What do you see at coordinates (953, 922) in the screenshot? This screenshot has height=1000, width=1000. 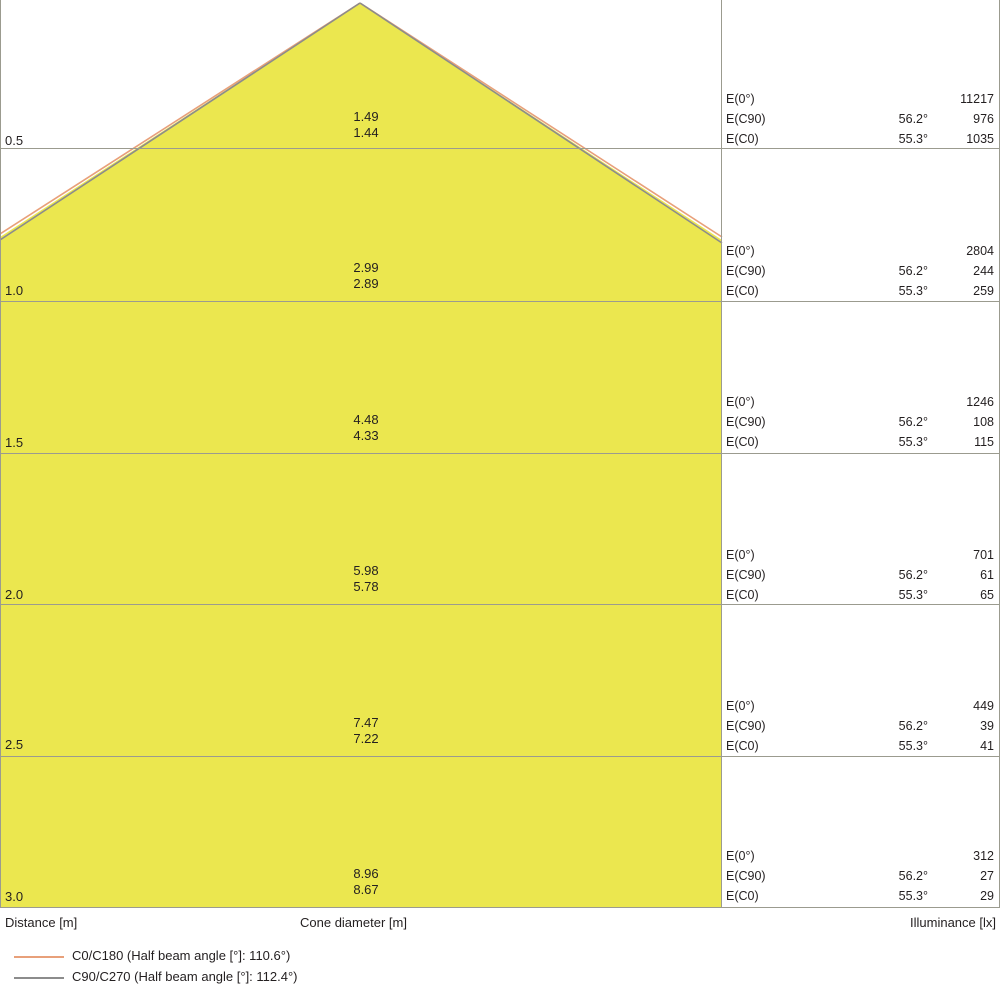 I see `axis-label-illuminance: Illuminance [lx]` at bounding box center [953, 922].